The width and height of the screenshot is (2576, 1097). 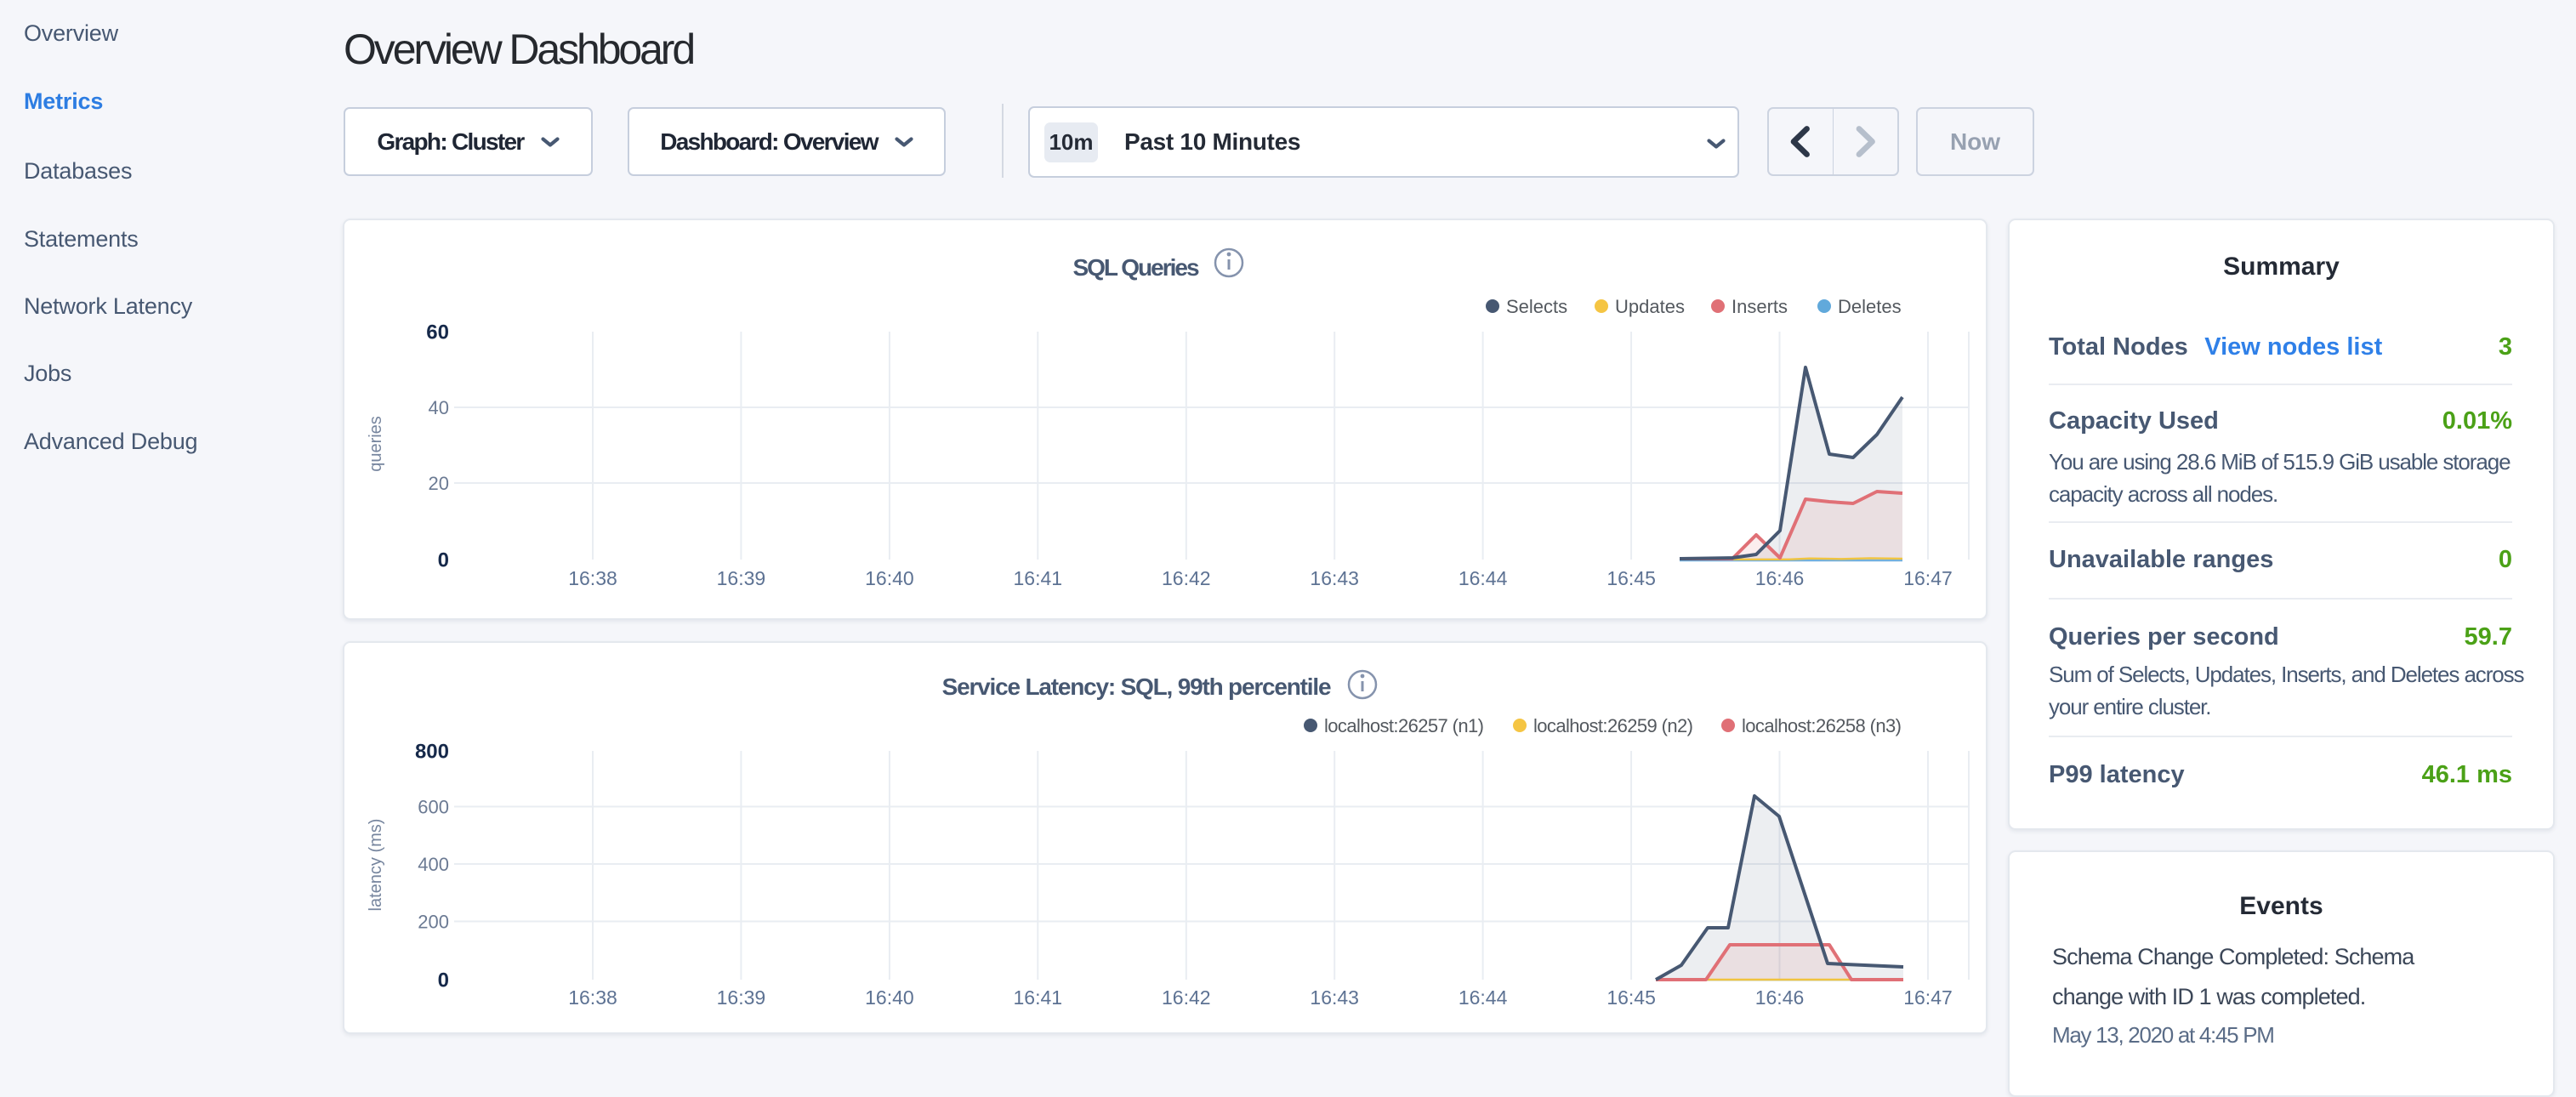 What do you see at coordinates (376, 444) in the screenshot?
I see `svg-text: queries` at bounding box center [376, 444].